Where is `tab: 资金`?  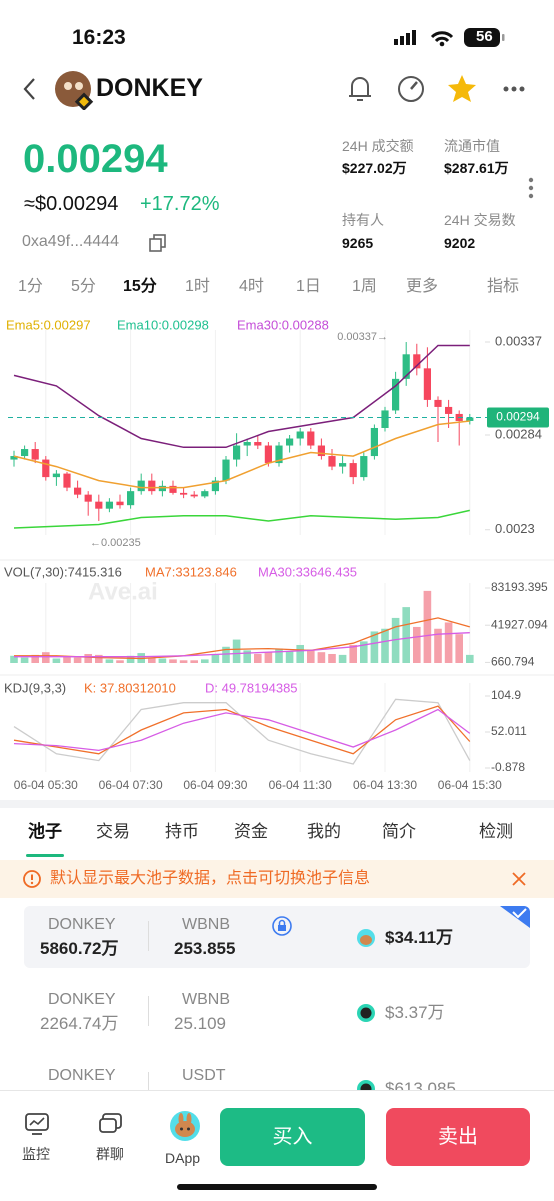
tab: 资金 is located at coordinates (251, 831).